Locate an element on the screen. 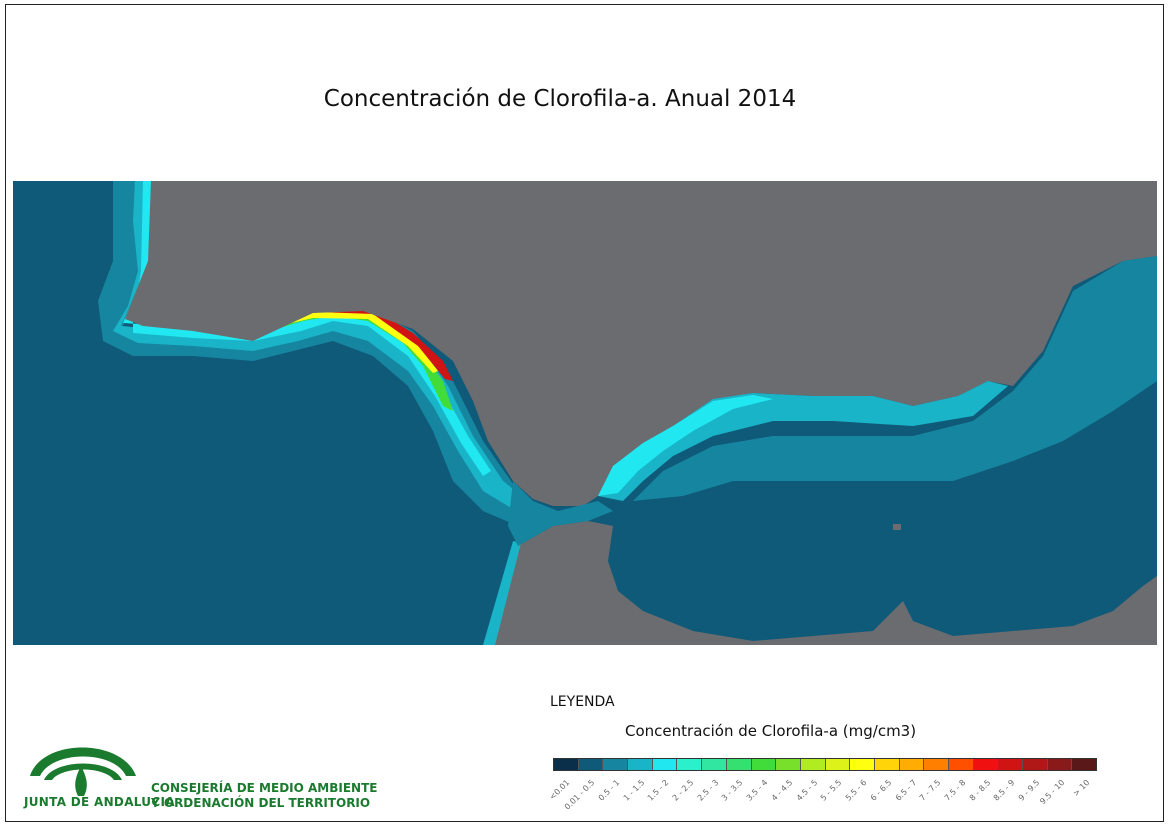  legend-class-label: 9.5 - 10 is located at coordinates (1052, 792).